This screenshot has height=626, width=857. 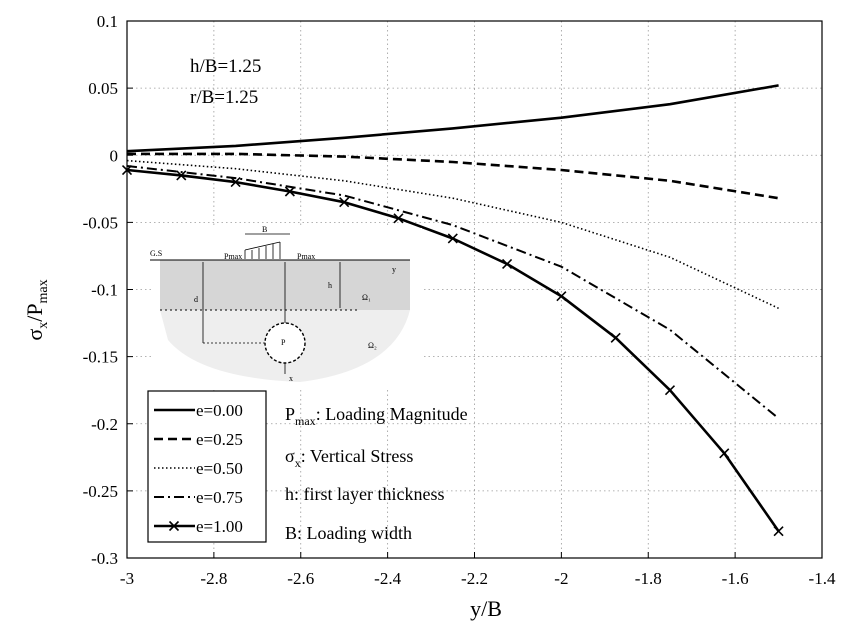 I want to click on legend-label-e-0-75: e=0.75, so click(x=219, y=497).